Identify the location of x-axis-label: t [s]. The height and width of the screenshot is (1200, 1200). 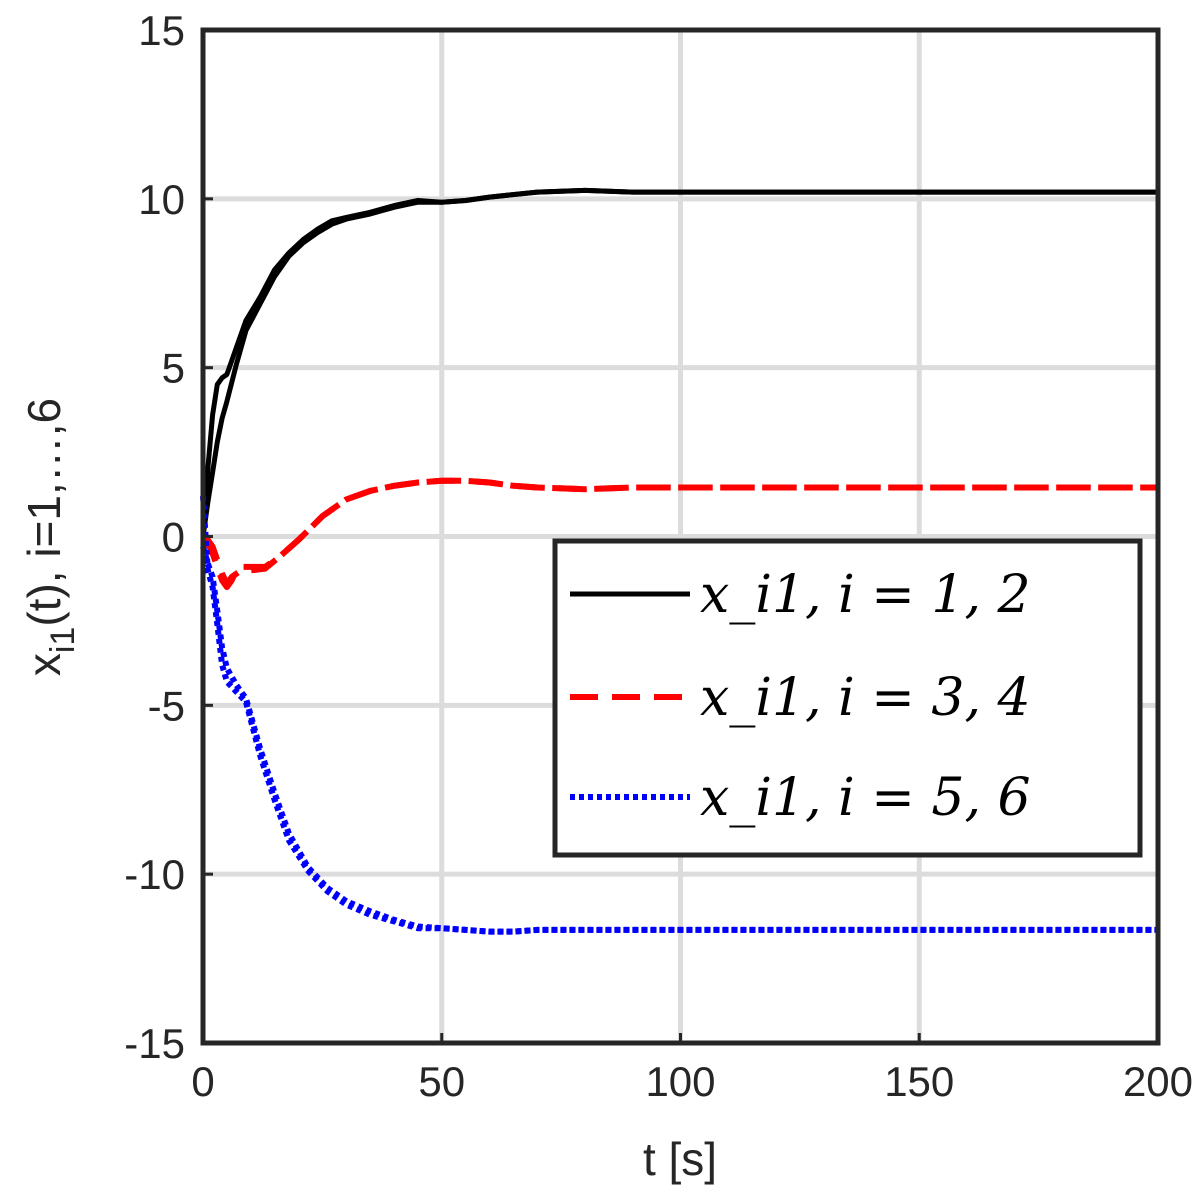
(680, 1159).